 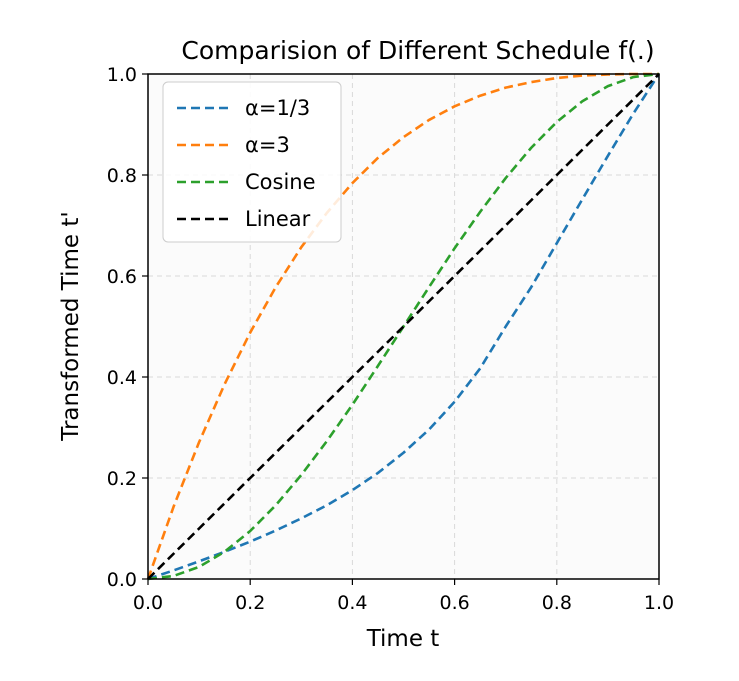 What do you see at coordinates (277, 108) in the screenshot?
I see `legend-label: α=1/3` at bounding box center [277, 108].